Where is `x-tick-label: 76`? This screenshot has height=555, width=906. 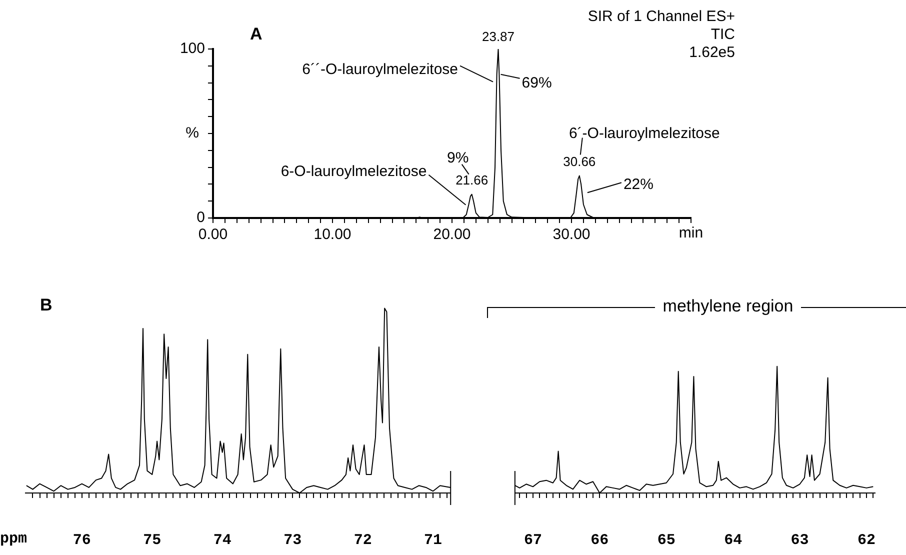 x-tick-label: 76 is located at coordinates (81, 540).